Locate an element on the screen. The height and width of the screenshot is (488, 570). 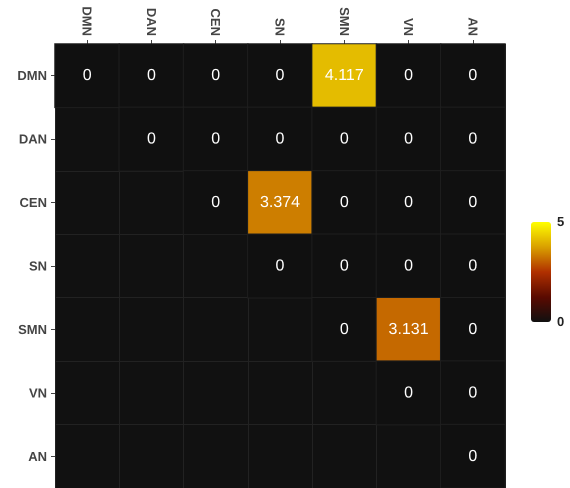
y-tick-label: AN is located at coordinates (37, 456).